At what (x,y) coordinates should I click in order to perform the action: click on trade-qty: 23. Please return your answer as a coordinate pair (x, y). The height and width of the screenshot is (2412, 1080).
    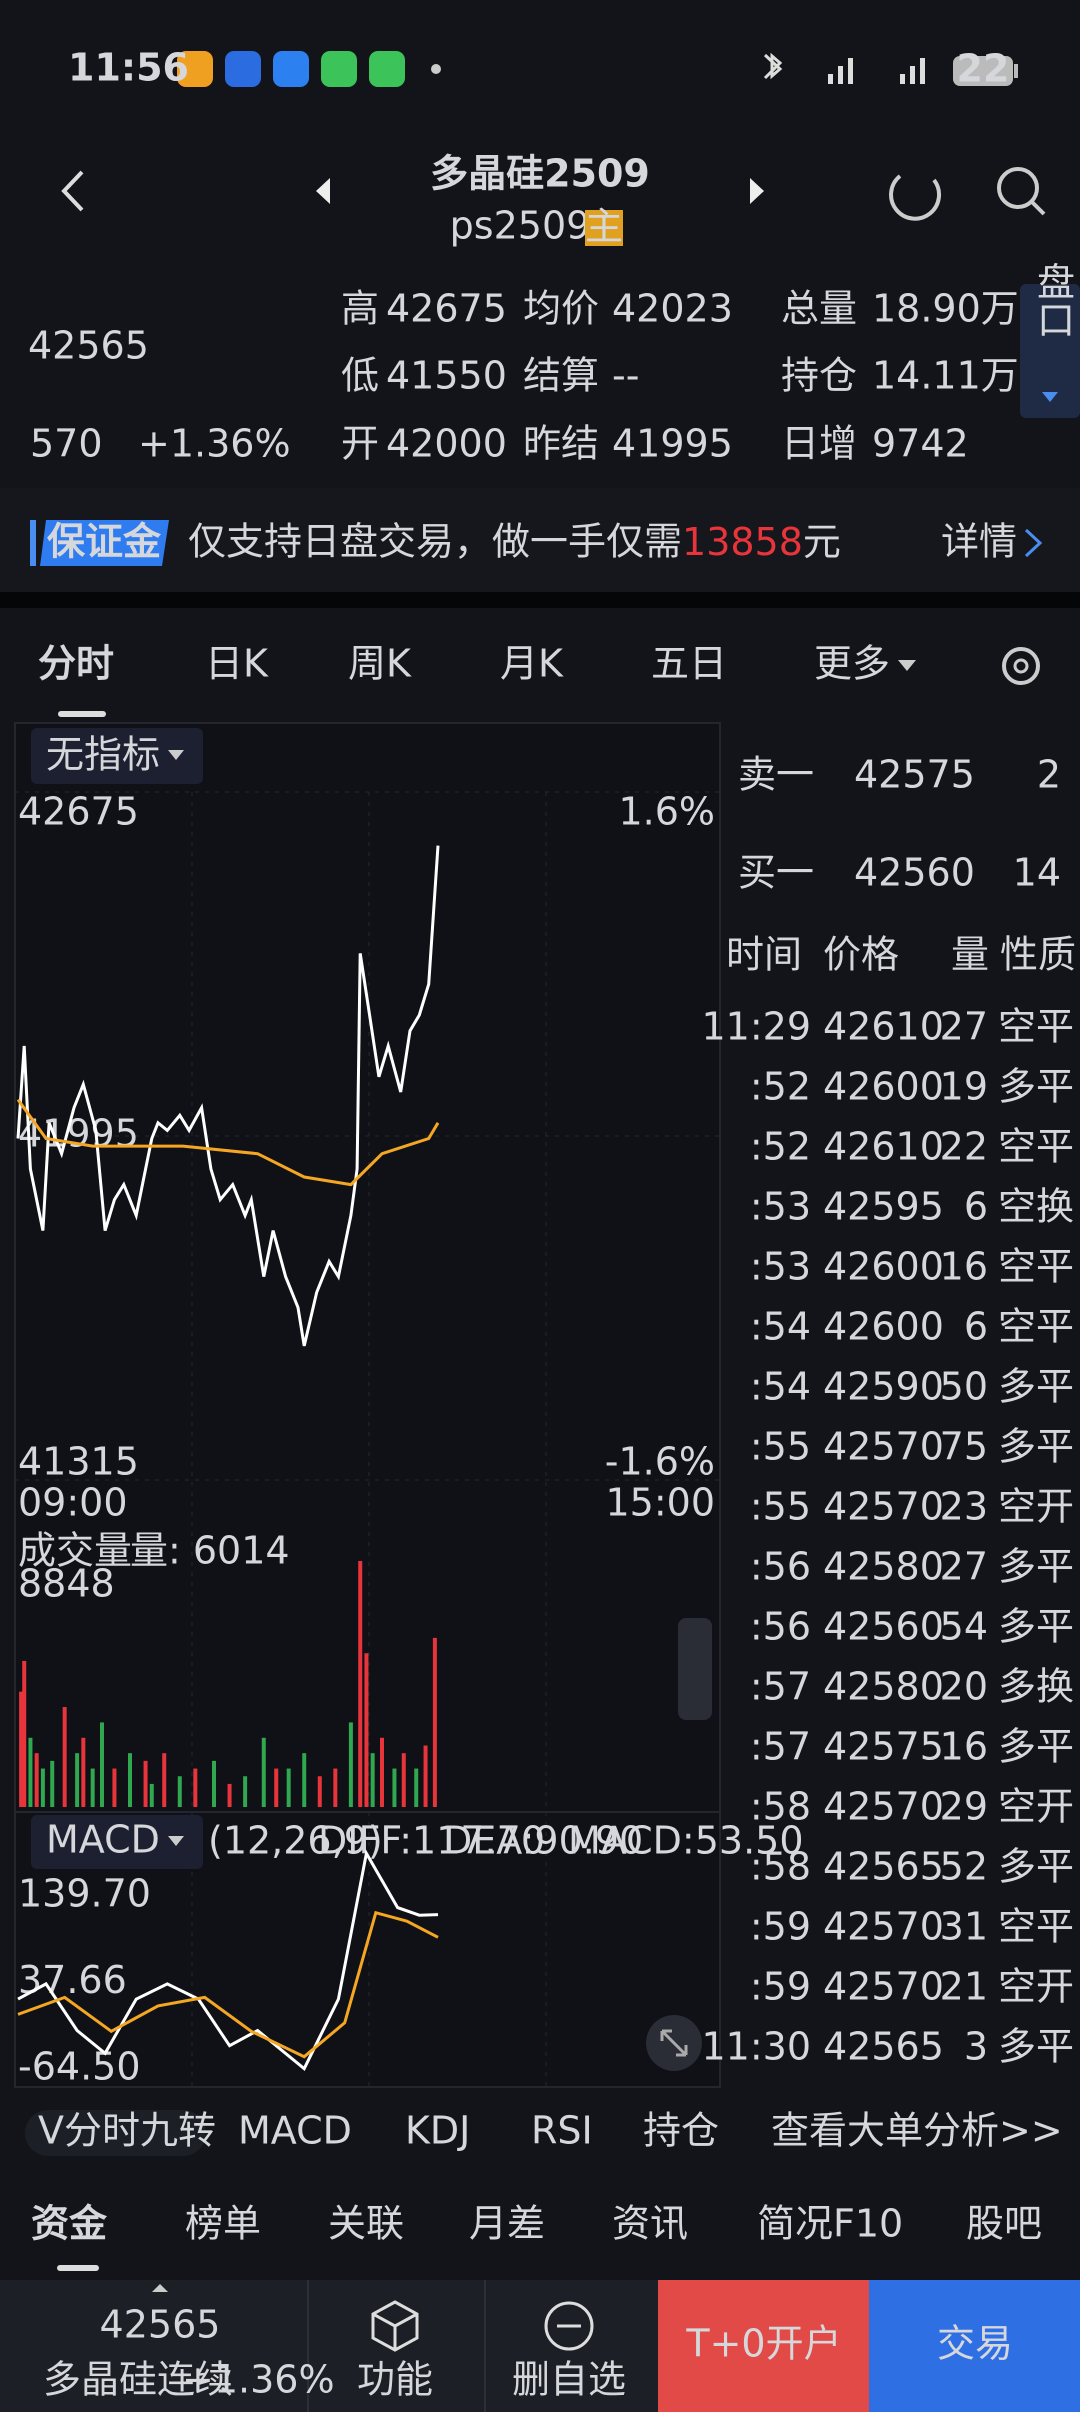
    Looking at the image, I should click on (964, 1507).